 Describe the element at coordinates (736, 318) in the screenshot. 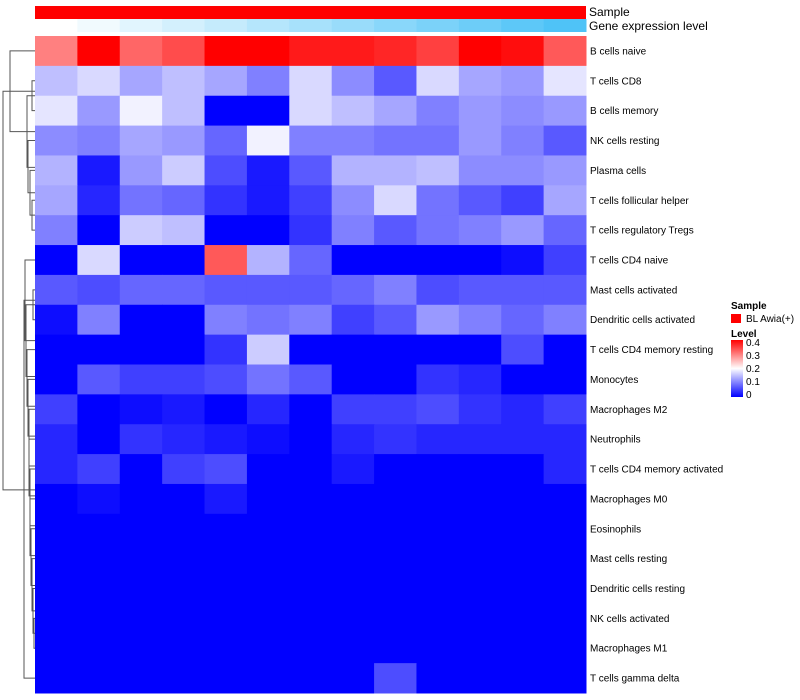

I see `legend-sample-swatch` at that location.